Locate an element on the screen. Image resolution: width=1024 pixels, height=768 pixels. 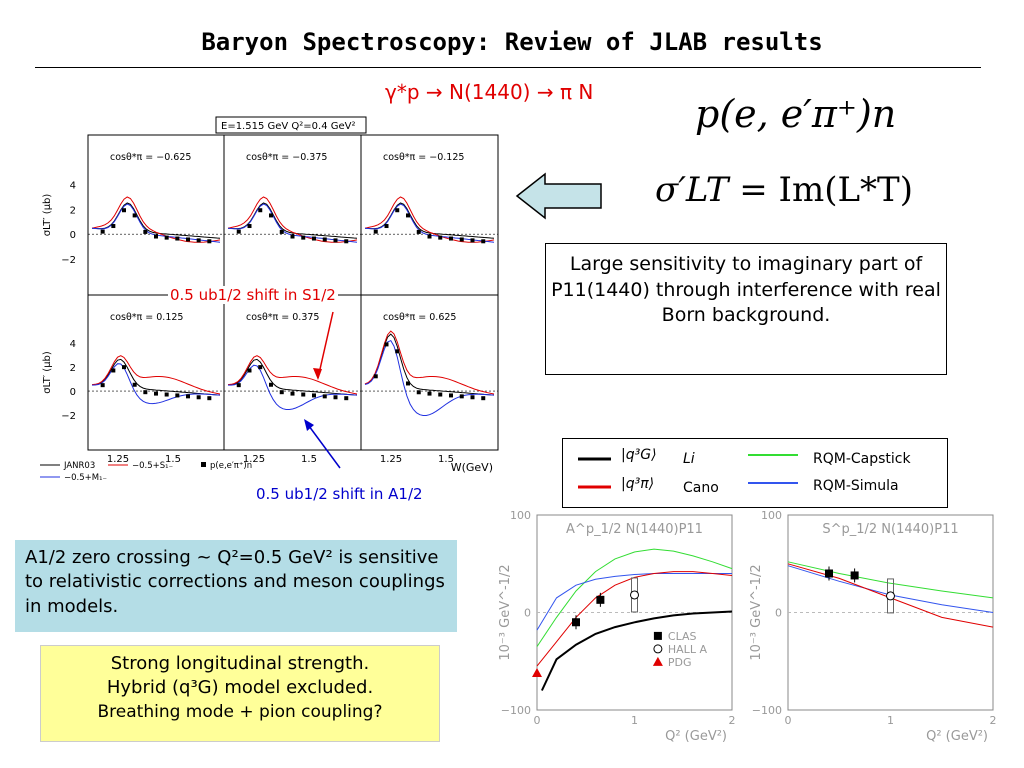
legend-q3g: |q³G⟩ is located at coordinates (639, 455).